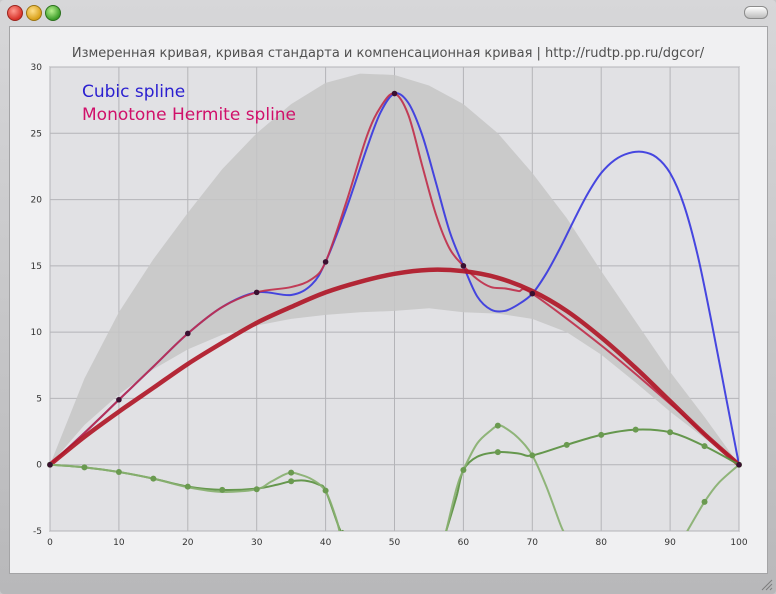 The height and width of the screenshot is (594, 776). What do you see at coordinates (39, 399) in the screenshot?
I see `y-tick-label-5: 5` at bounding box center [39, 399].